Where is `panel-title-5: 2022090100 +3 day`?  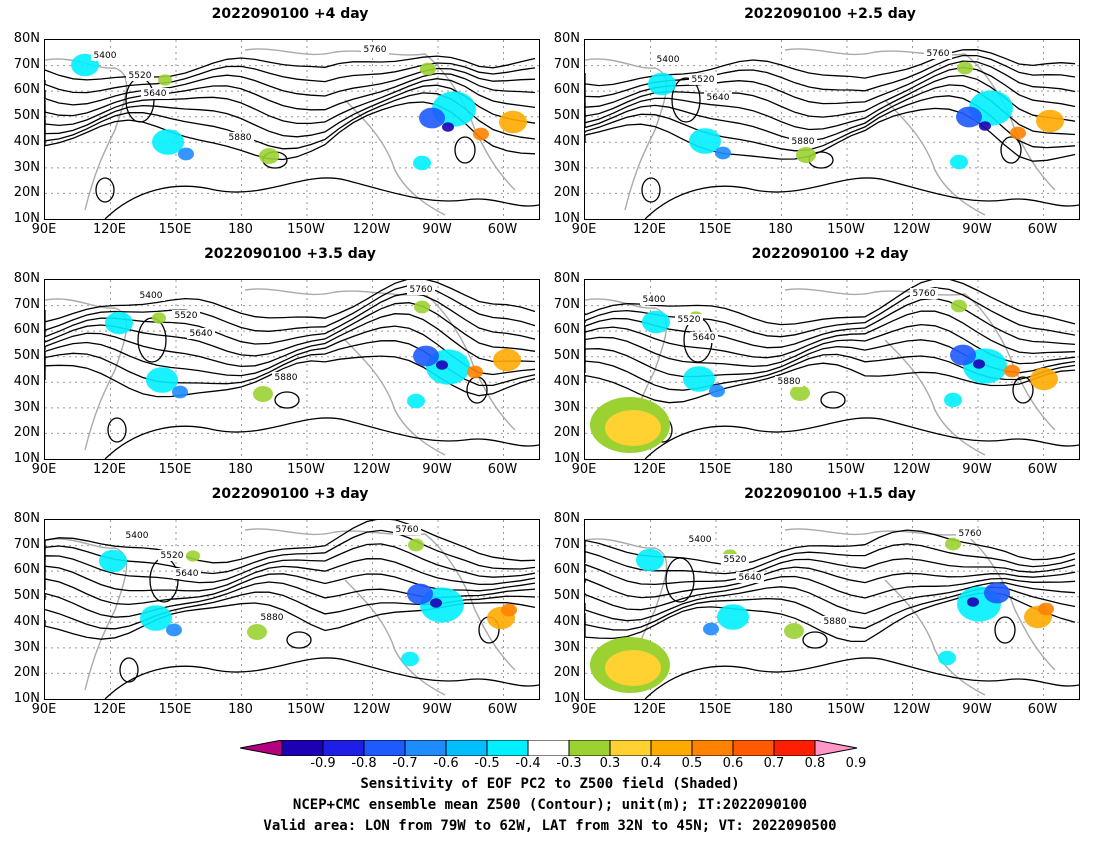 panel-title-5: 2022090100 +3 day is located at coordinates (290, 494).